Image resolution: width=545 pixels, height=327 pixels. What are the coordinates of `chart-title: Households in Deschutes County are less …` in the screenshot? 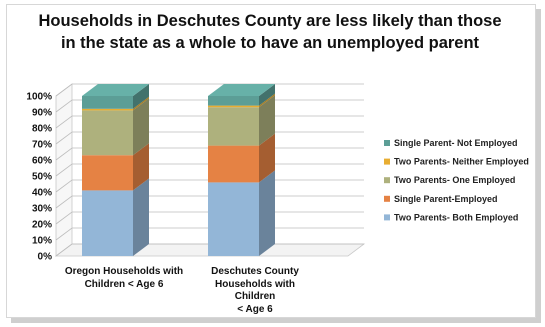 It's located at (270, 32).